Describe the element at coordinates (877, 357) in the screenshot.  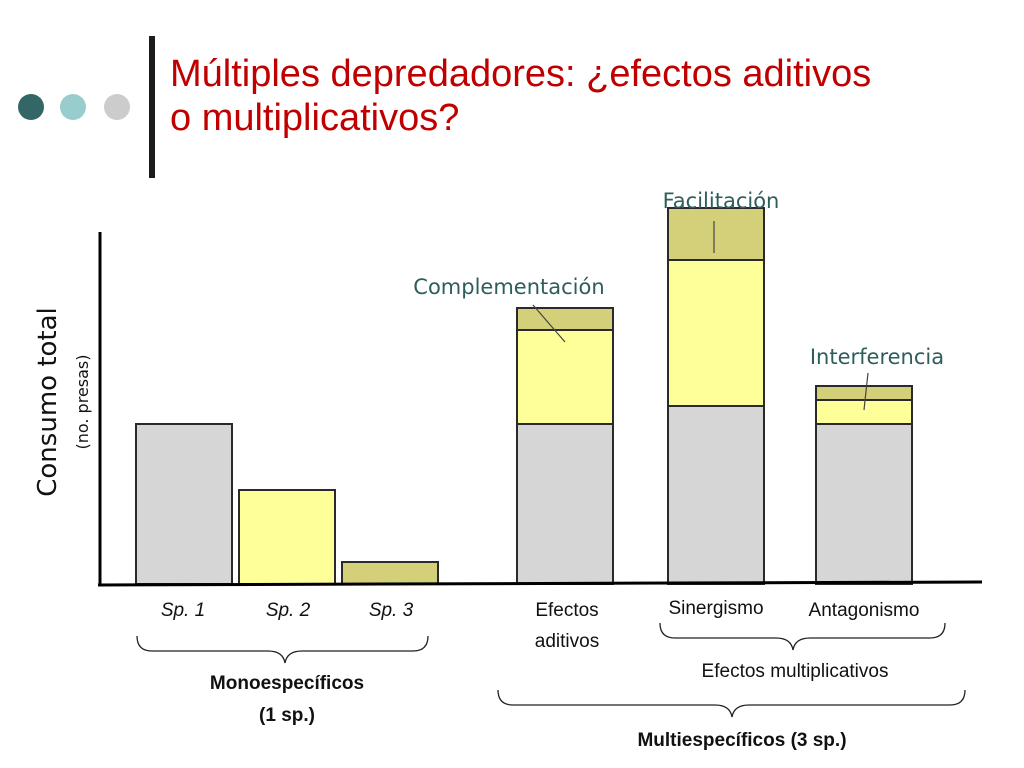
I see `annotation-interferencia: Interferencia` at that location.